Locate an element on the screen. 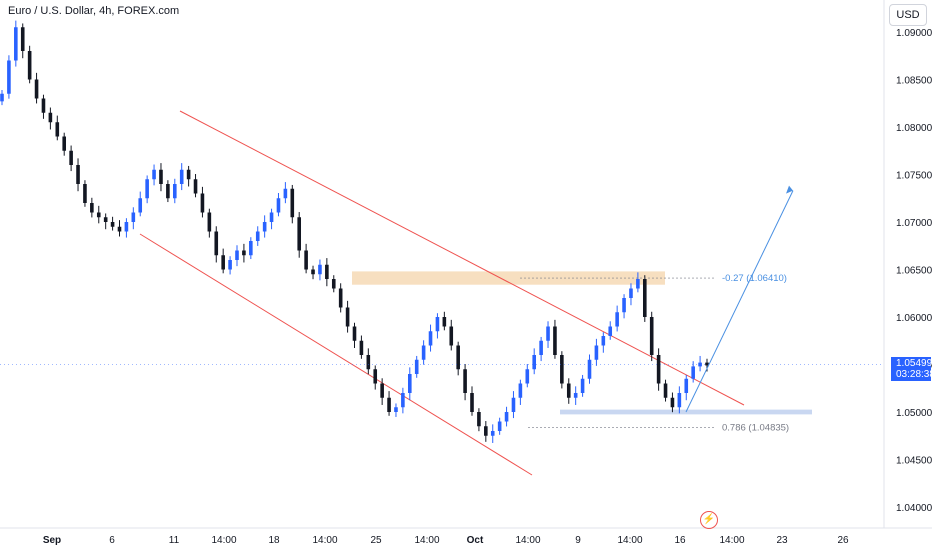 The image size is (932, 555). chart-title: Euro / U.S. Dollar, 4h, FOREX.com is located at coordinates (94, 11).